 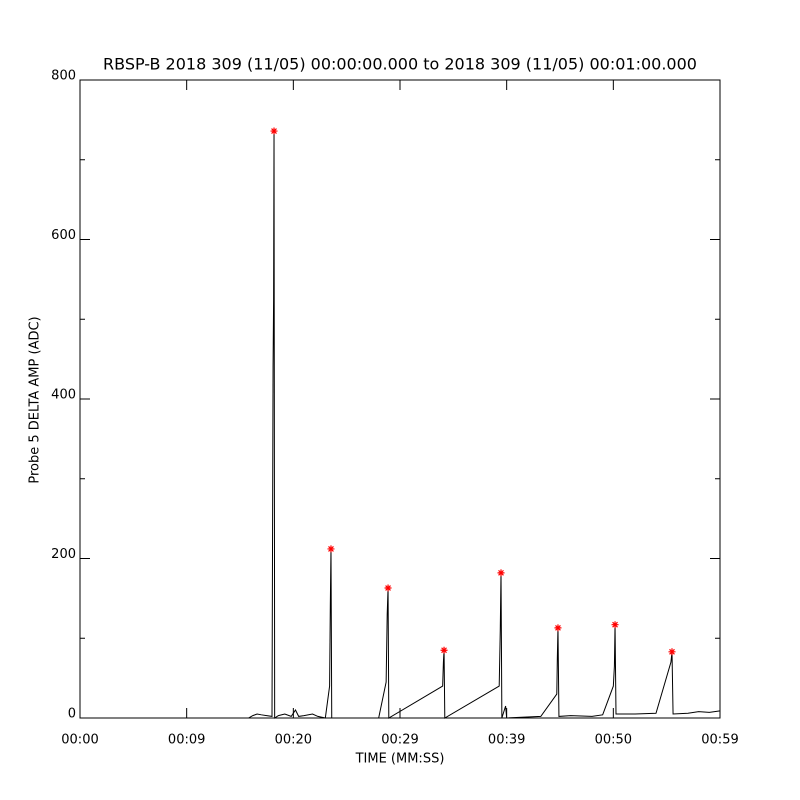 What do you see at coordinates (63, 235) in the screenshot?
I see `y-tick-label: 600` at bounding box center [63, 235].